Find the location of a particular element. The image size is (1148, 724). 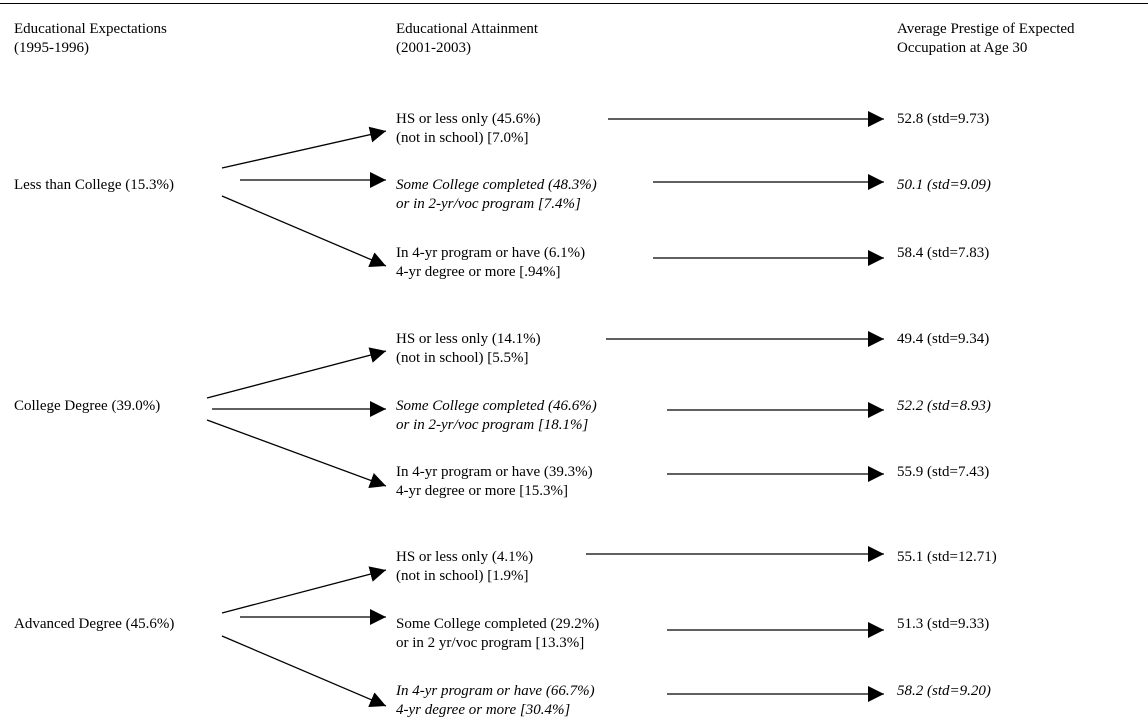

header-attainment: Educational Attainment is located at coordinates (467, 29).